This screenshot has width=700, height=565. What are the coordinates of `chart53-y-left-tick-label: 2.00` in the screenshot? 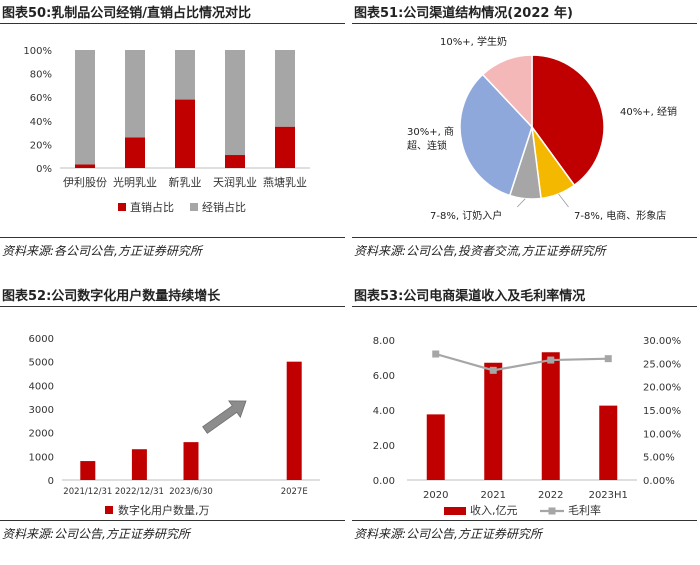 It's located at (384, 446).